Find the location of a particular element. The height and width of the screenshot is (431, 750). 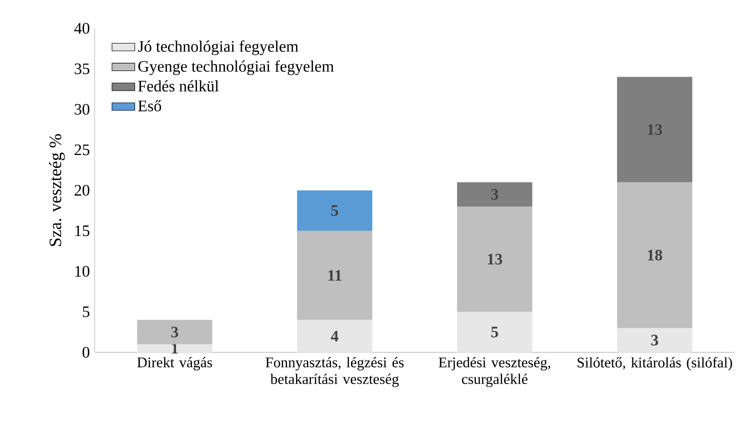

y-tick-label: 40 is located at coordinates (82, 28).